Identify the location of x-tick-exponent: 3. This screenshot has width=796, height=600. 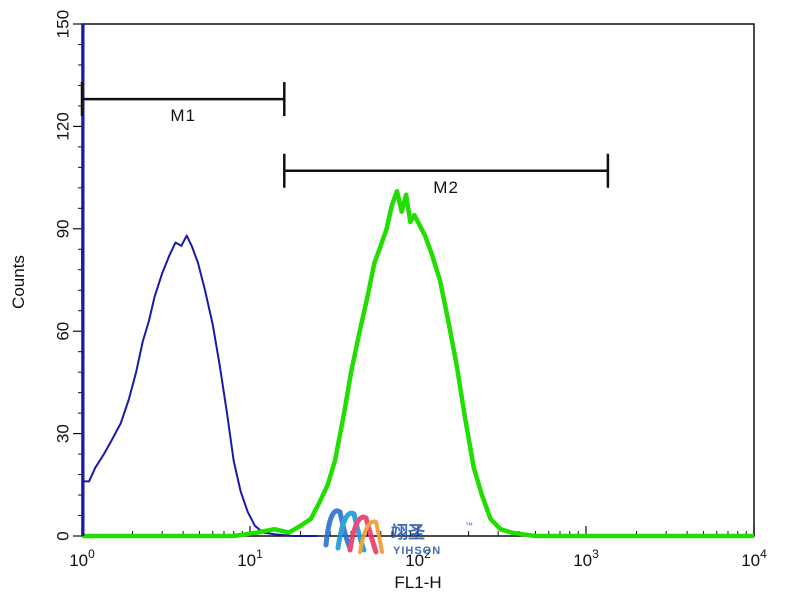
(595, 554).